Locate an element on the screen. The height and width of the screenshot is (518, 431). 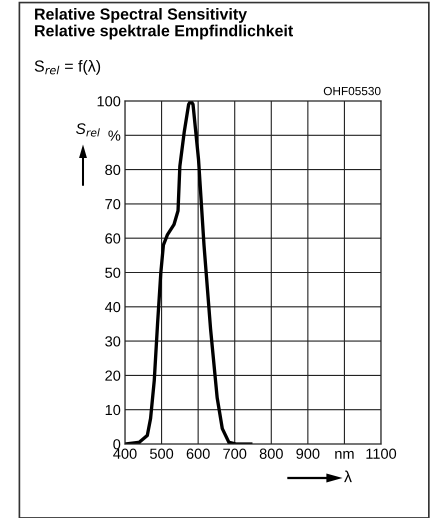
y-tick-label: % is located at coordinates (114, 135).